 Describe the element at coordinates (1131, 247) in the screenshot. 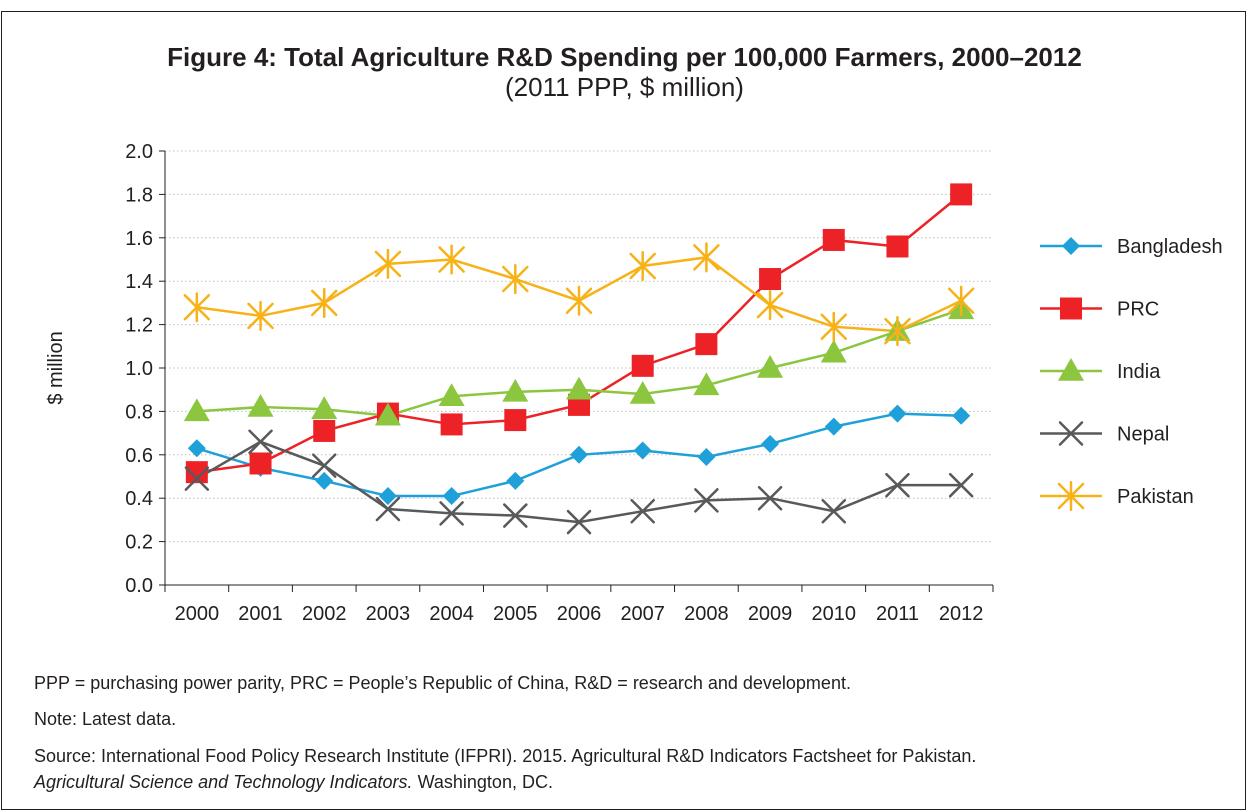

I see `legend-item-bangladesh: Bangladesh` at that location.